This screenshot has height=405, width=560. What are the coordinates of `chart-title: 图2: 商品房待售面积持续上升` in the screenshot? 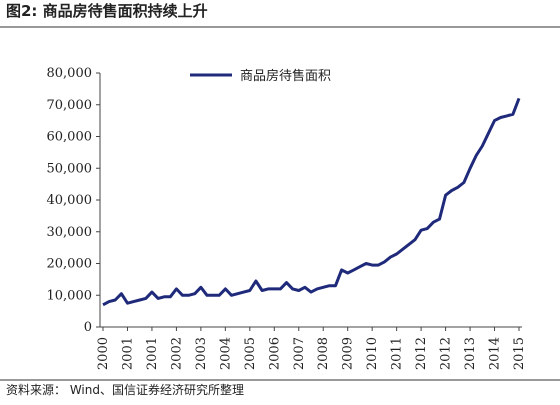 It's located at (107, 11).